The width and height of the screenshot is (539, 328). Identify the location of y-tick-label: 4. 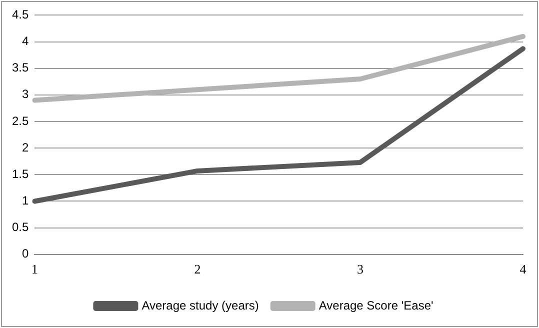
(25, 41).